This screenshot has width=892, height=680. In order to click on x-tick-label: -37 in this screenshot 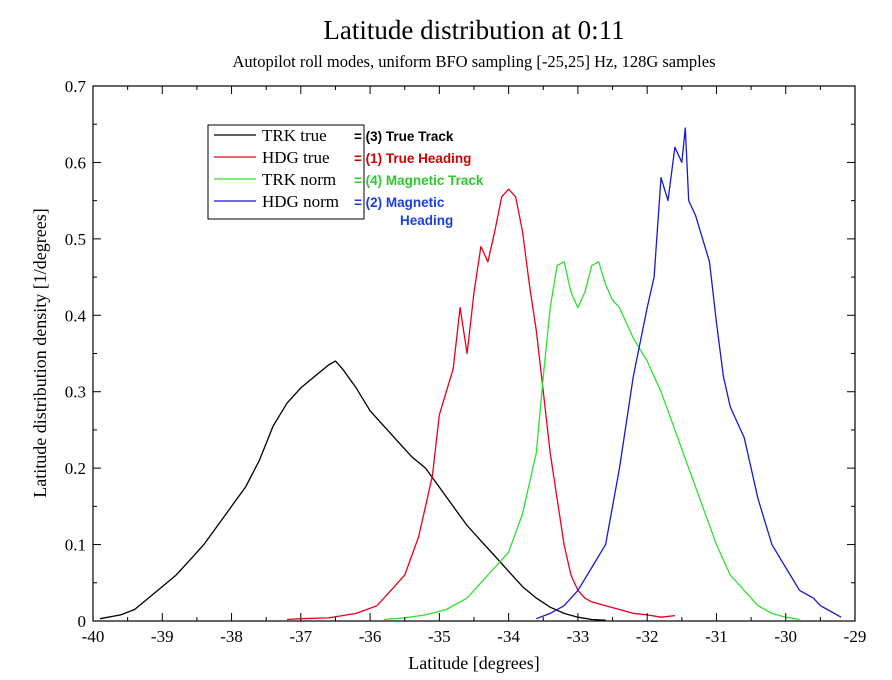, I will do `click(300, 636)`.